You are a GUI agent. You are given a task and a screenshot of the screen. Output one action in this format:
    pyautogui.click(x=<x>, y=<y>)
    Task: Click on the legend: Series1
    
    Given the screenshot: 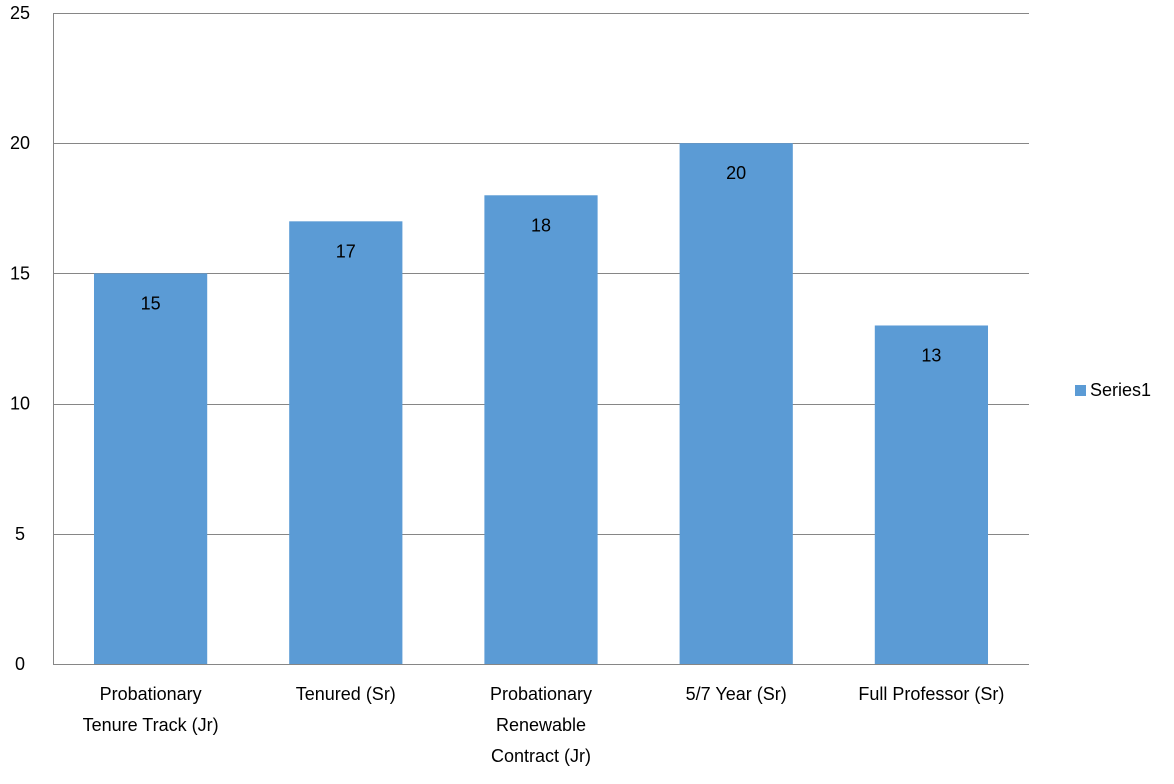 What is the action you would take?
    pyautogui.click(x=1113, y=390)
    